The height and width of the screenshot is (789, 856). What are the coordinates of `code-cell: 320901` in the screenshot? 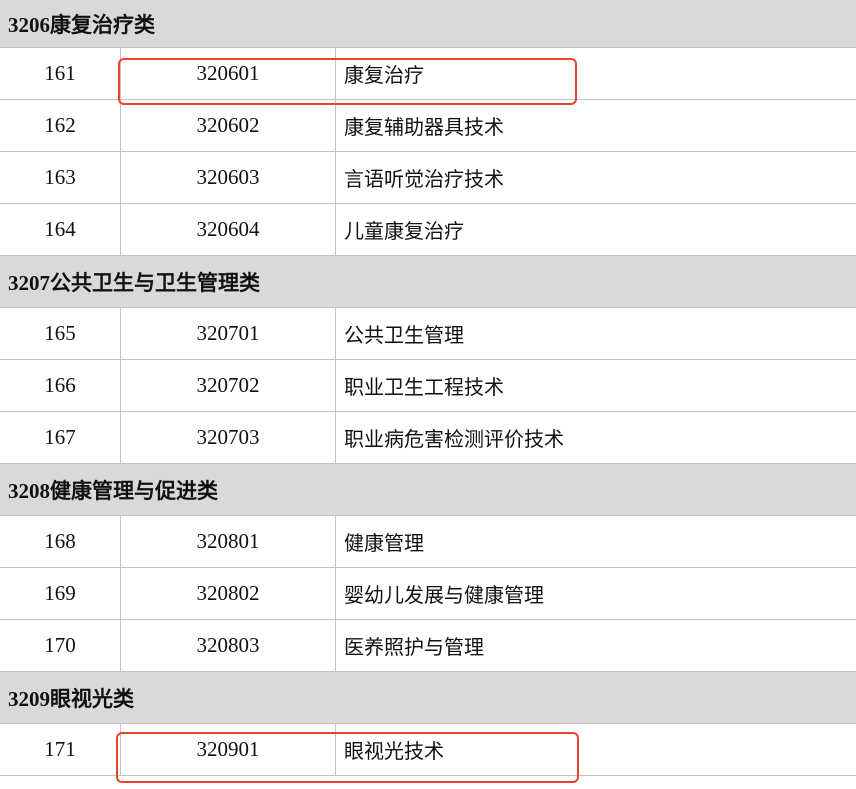 It's located at (228, 749).